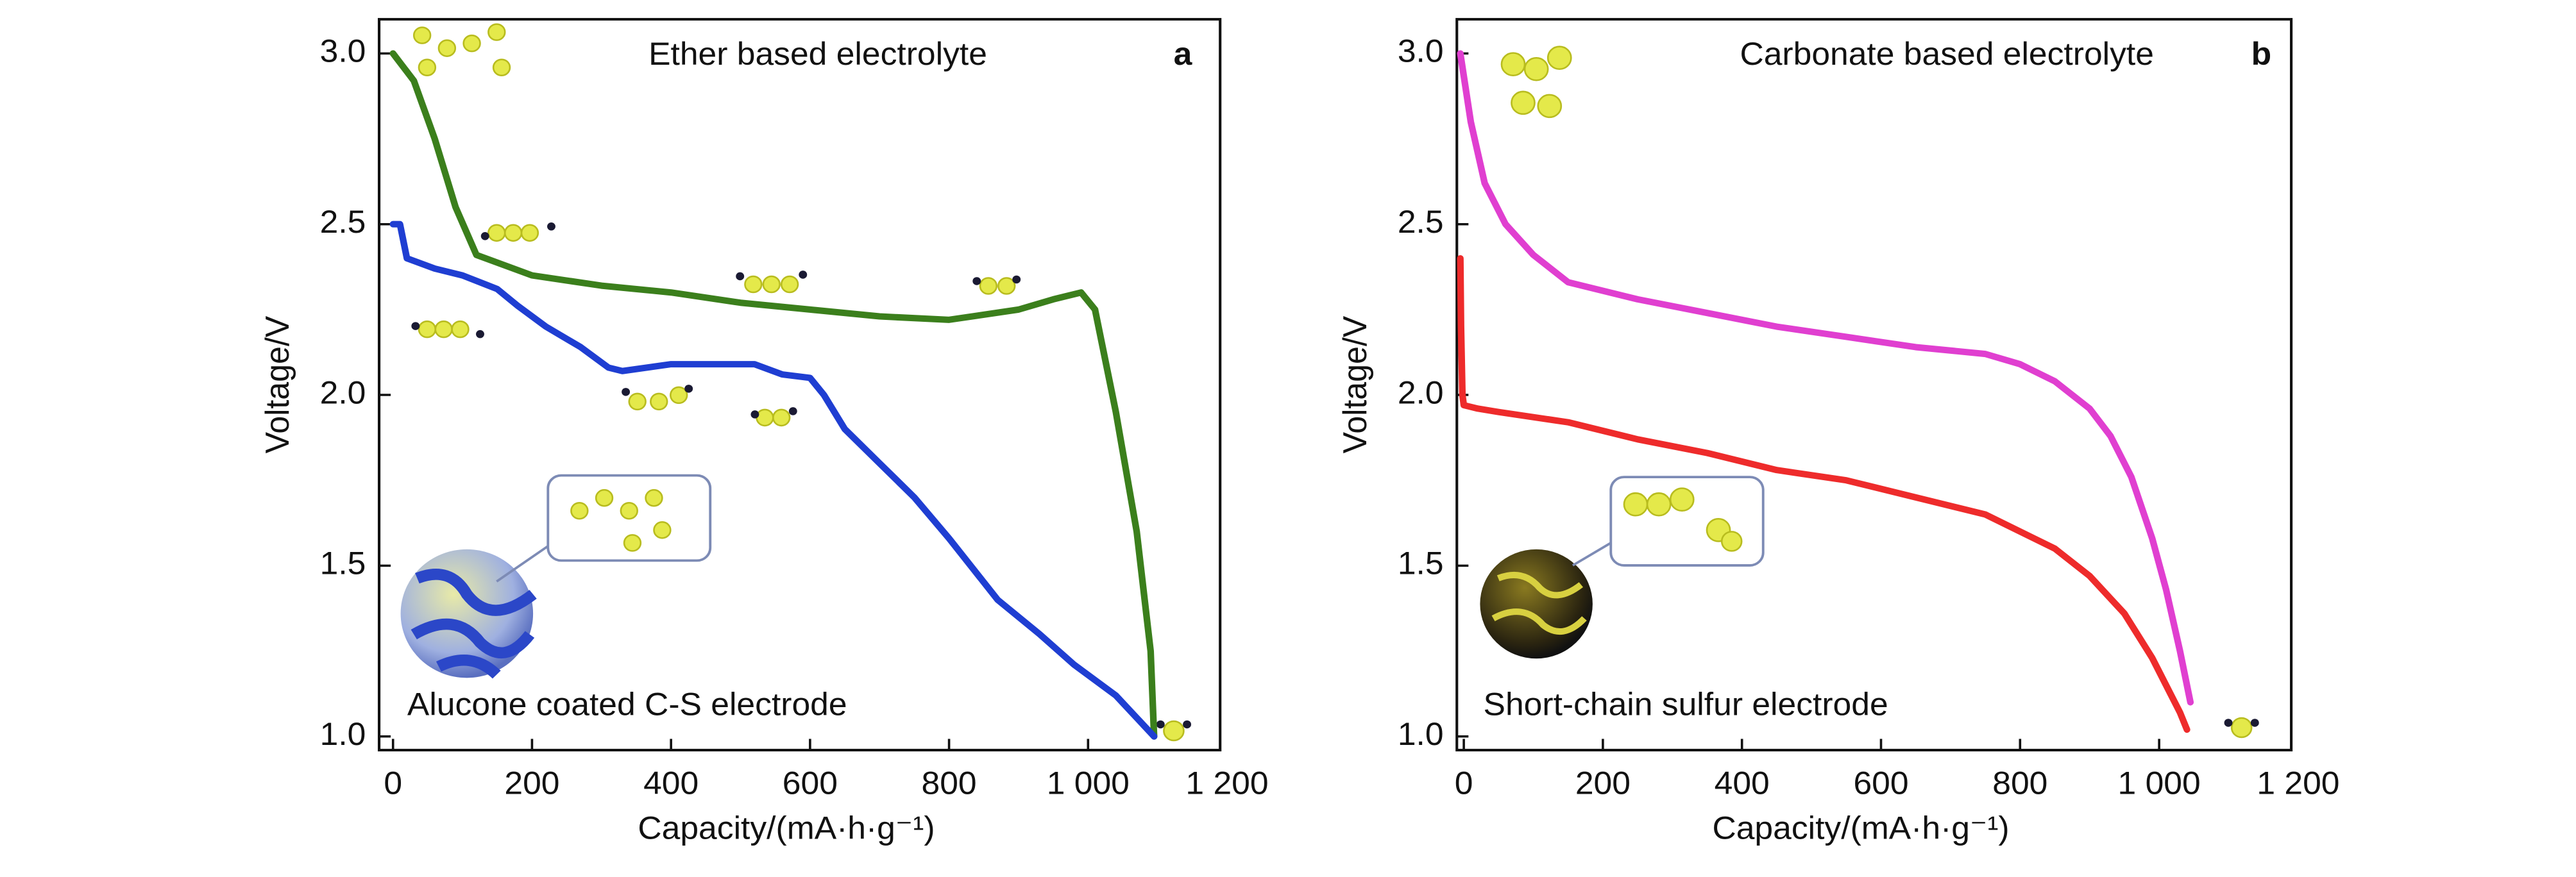  What do you see at coordinates (1686, 704) in the screenshot?
I see `annotation: Short-chain sulfur electrode` at bounding box center [1686, 704].